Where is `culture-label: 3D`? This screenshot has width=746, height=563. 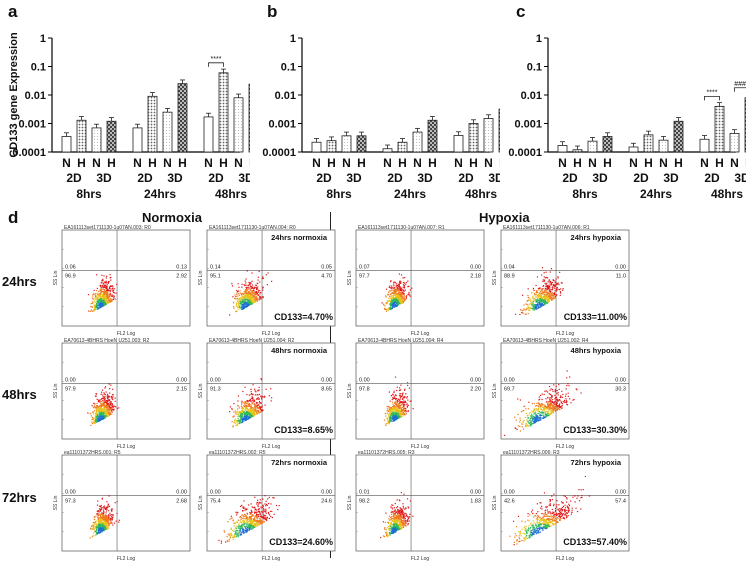
culture-label: 3D is located at coordinates (175, 178).